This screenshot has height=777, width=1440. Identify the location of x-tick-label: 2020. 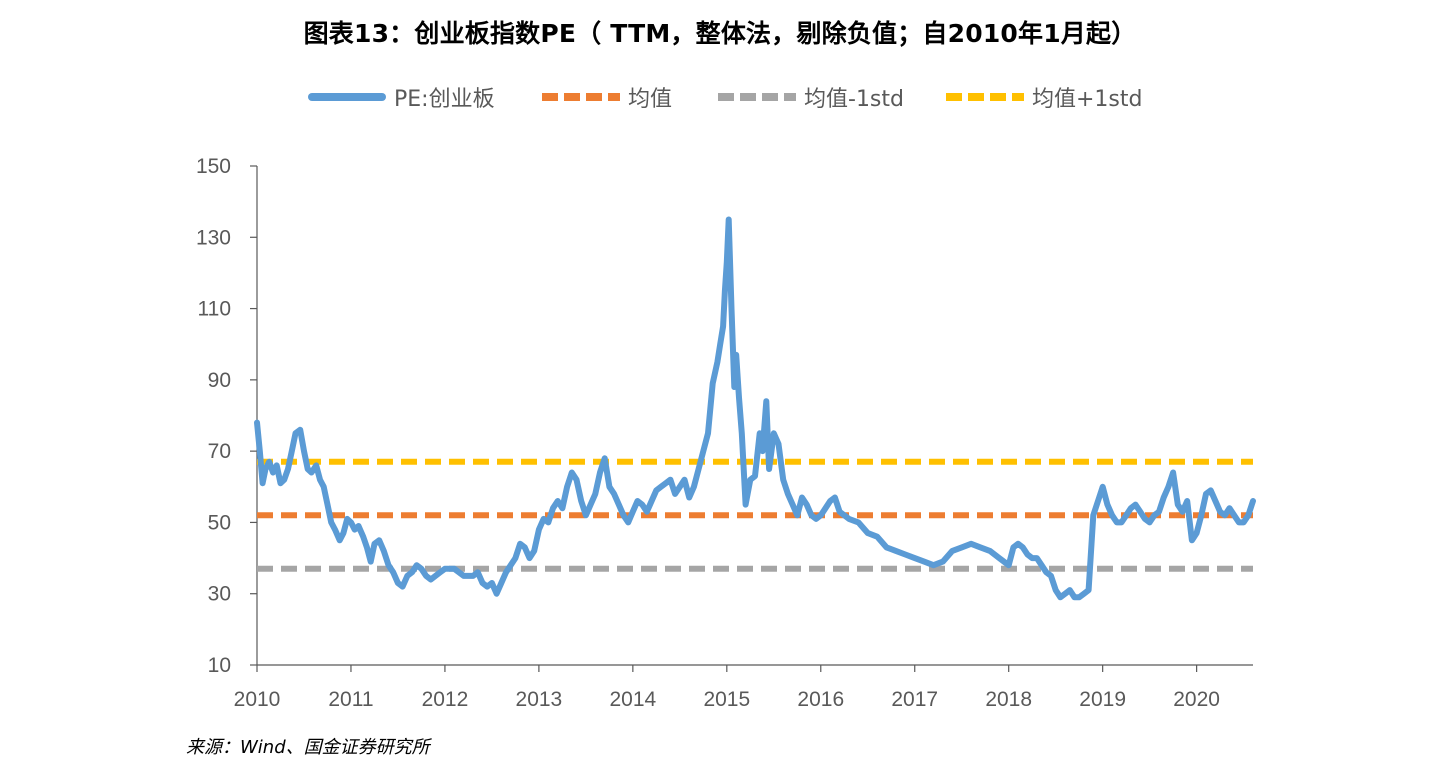
(1196, 699).